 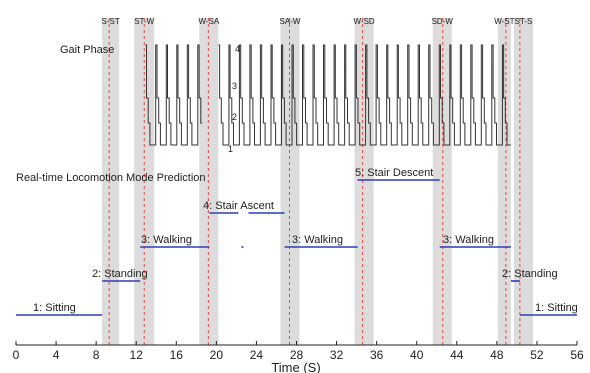 I want to click on mode-label-2-1: 2: Standing, so click(x=120, y=274).